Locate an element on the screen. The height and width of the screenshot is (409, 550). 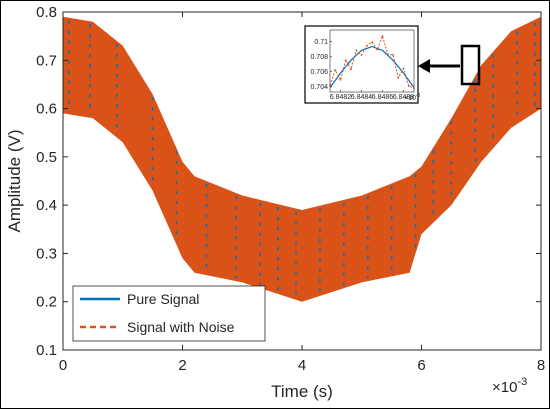
inset-y-tick-label: 0.71 is located at coordinates (321, 42).